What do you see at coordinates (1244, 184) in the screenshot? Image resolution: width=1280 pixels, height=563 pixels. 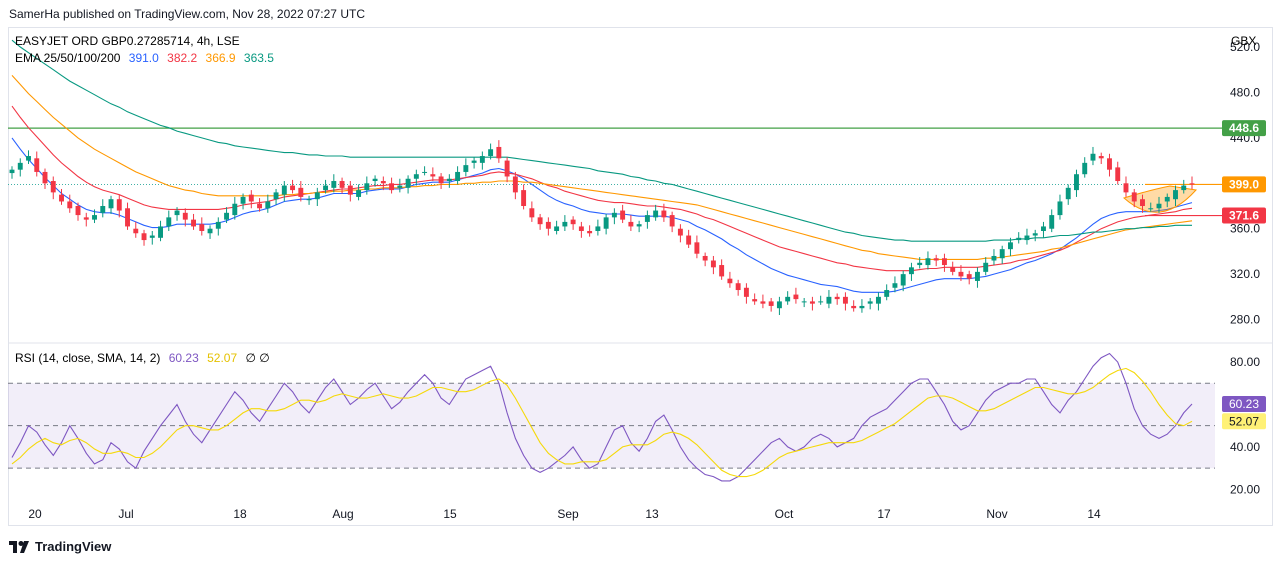 I see `level-tag` at bounding box center [1244, 184].